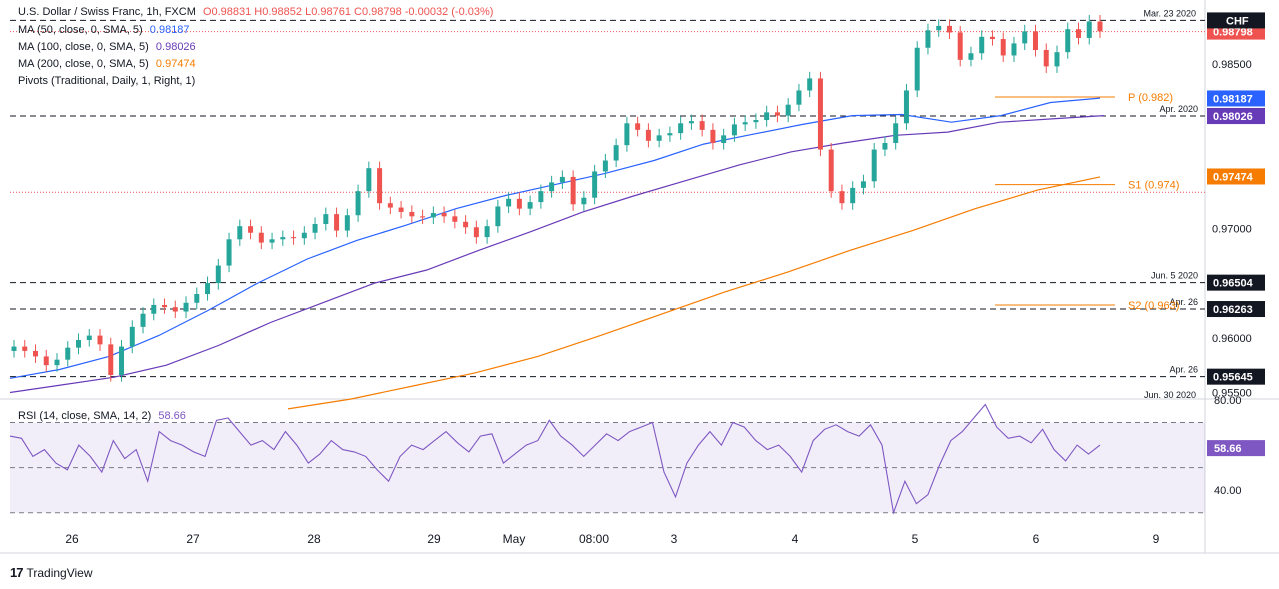 This screenshot has height=589, width=1279. Describe the element at coordinates (107, 47) in the screenshot. I see `legend-ma100: MA (100, close, 0, SMA, 5) 0.98026` at that location.